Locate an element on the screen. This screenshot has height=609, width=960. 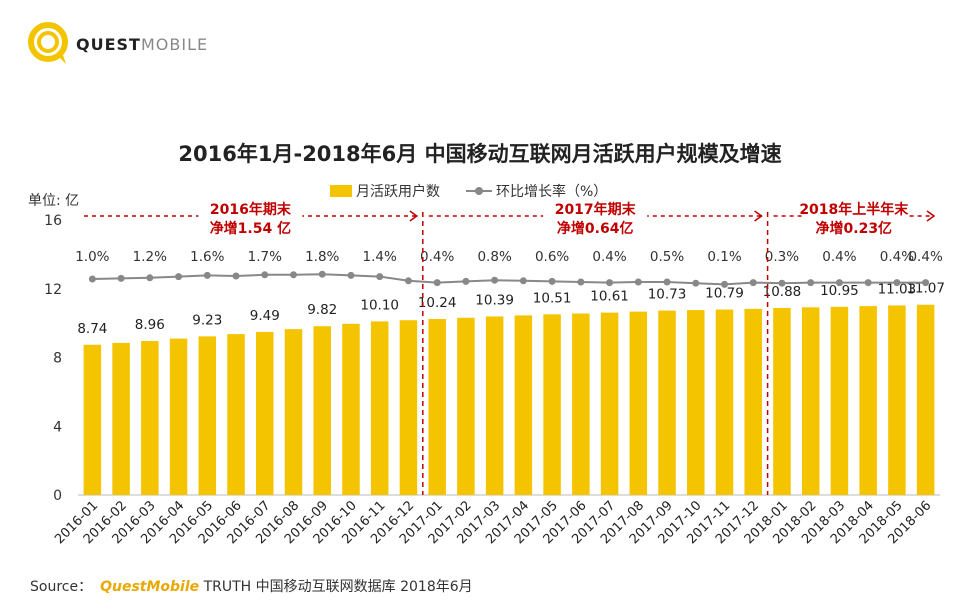
y-tick-label: 0 is located at coordinates (57, 496).